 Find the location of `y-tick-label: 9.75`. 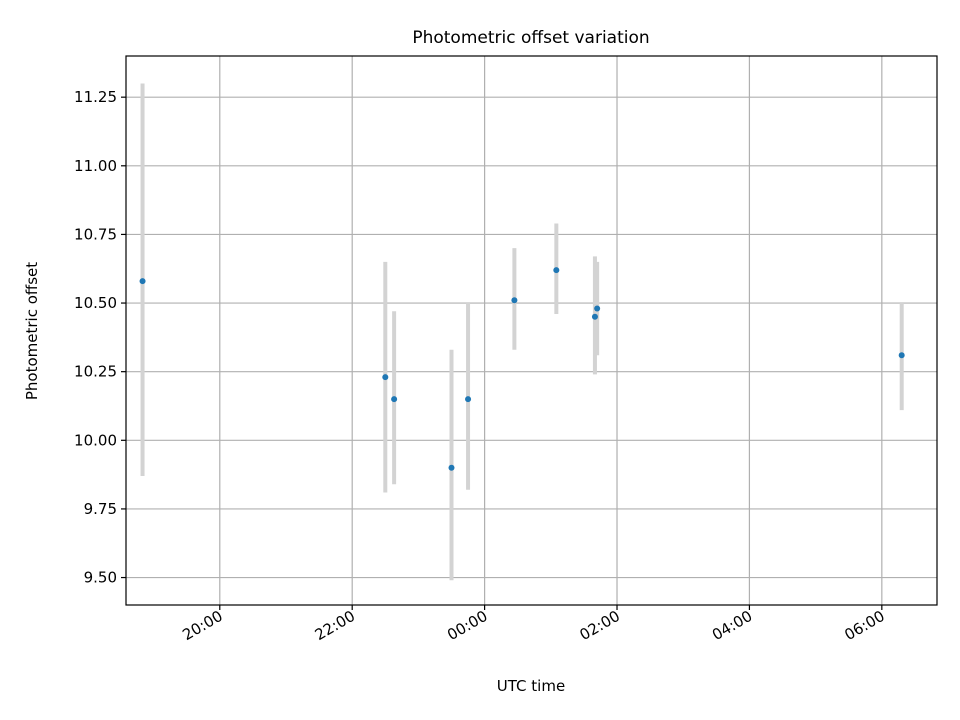

y-tick-label: 9.75 is located at coordinates (100, 509).